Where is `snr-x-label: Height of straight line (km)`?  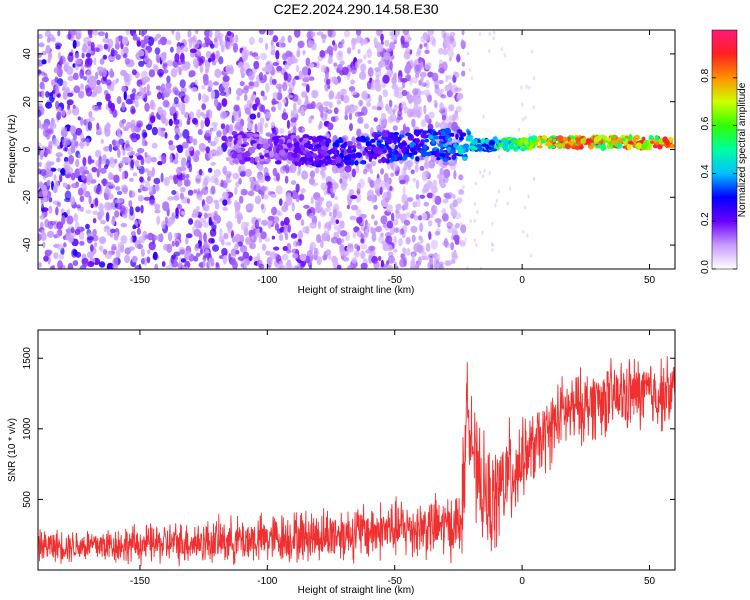
snr-x-label: Height of straight line (km) is located at coordinates (356, 590).